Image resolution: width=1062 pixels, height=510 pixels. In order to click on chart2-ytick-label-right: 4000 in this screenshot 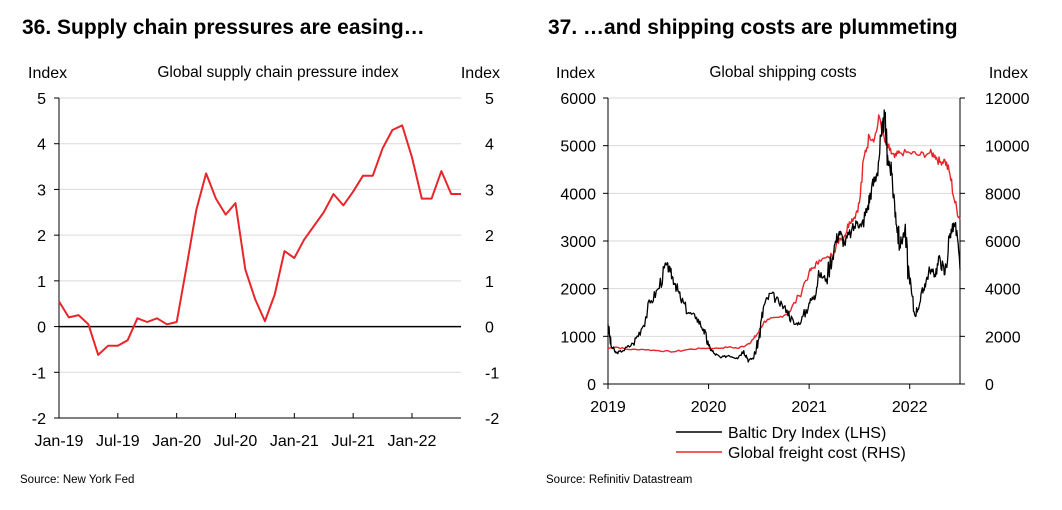, I will do `click(1003, 290)`.